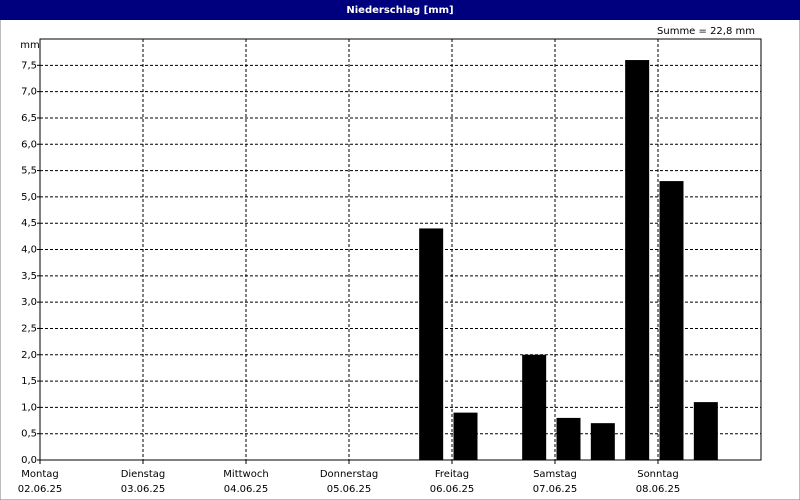  I want to click on day-date: 03.06.25, so click(143, 489).